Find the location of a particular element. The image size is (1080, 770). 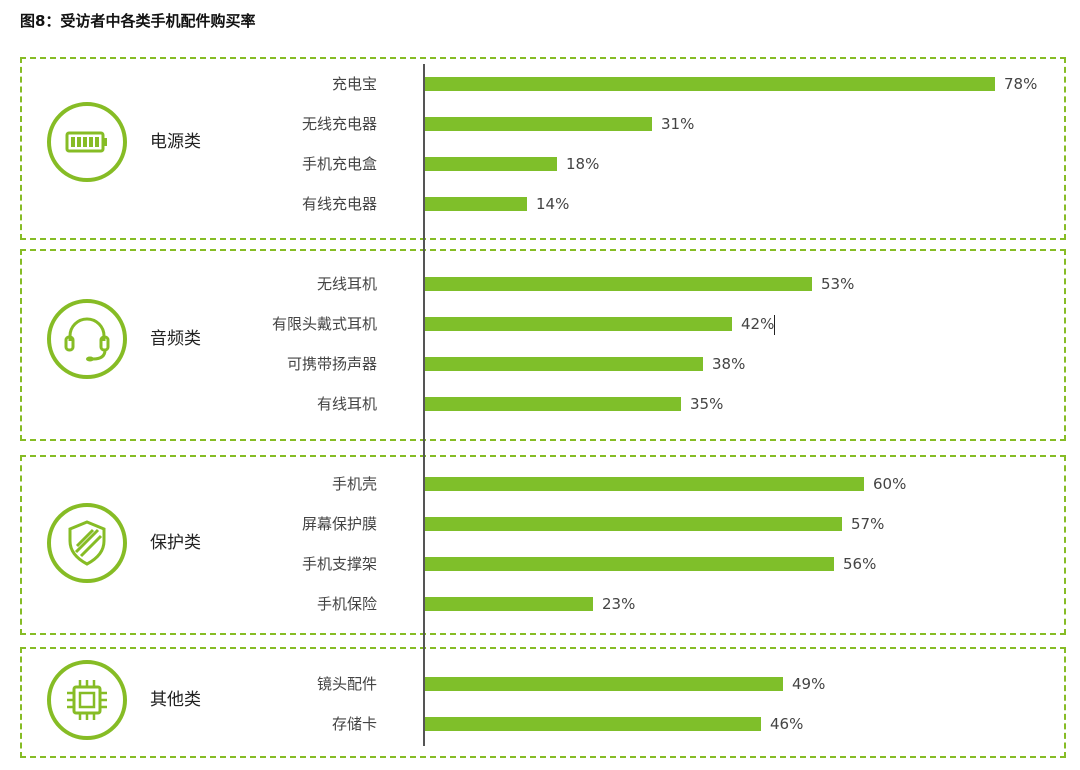

value-label: 53% is located at coordinates (838, 284).